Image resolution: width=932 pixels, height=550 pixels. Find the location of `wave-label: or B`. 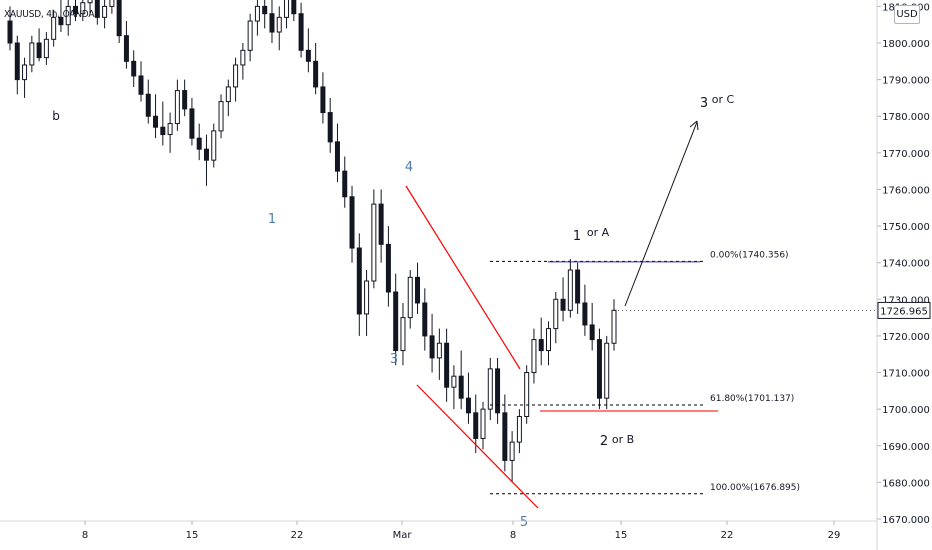

wave-label: or B is located at coordinates (623, 439).